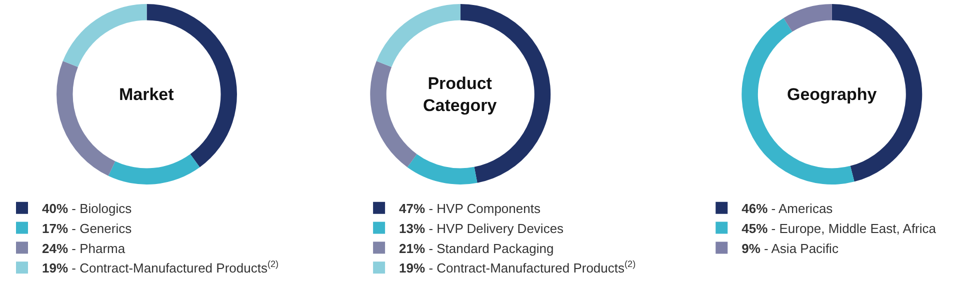 Image resolution: width=969 pixels, height=288 pixels. What do you see at coordinates (843, 228) in the screenshot?
I see `legend-label: 45% - Europe, Middle East, Africa` at bounding box center [843, 228].